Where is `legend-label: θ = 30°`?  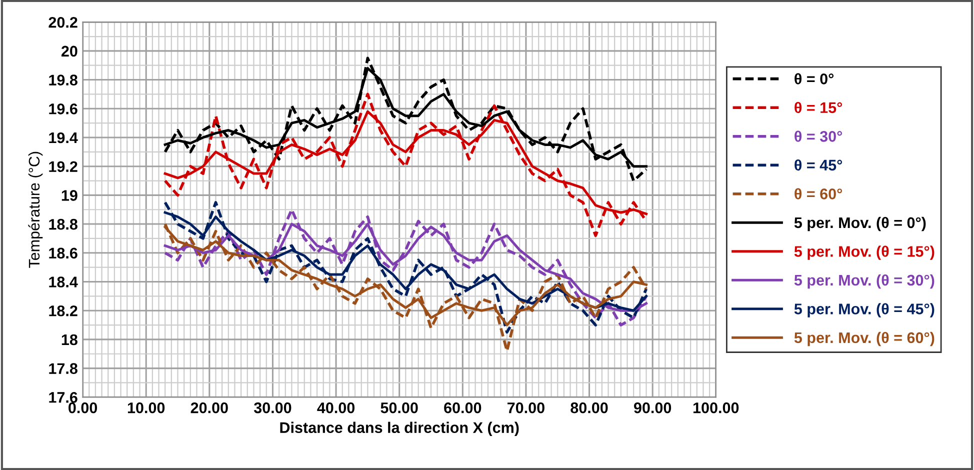 legend-label: θ = 30° is located at coordinates (818, 136).